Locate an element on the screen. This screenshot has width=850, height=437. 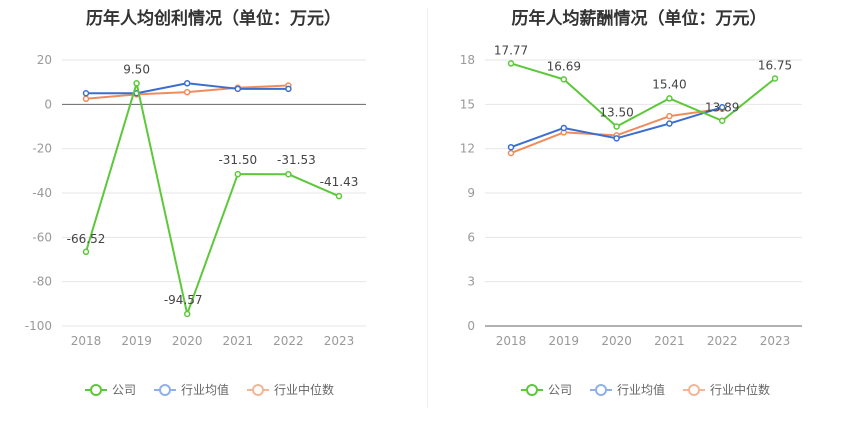
data-label: -41.43 is located at coordinates (339, 182).